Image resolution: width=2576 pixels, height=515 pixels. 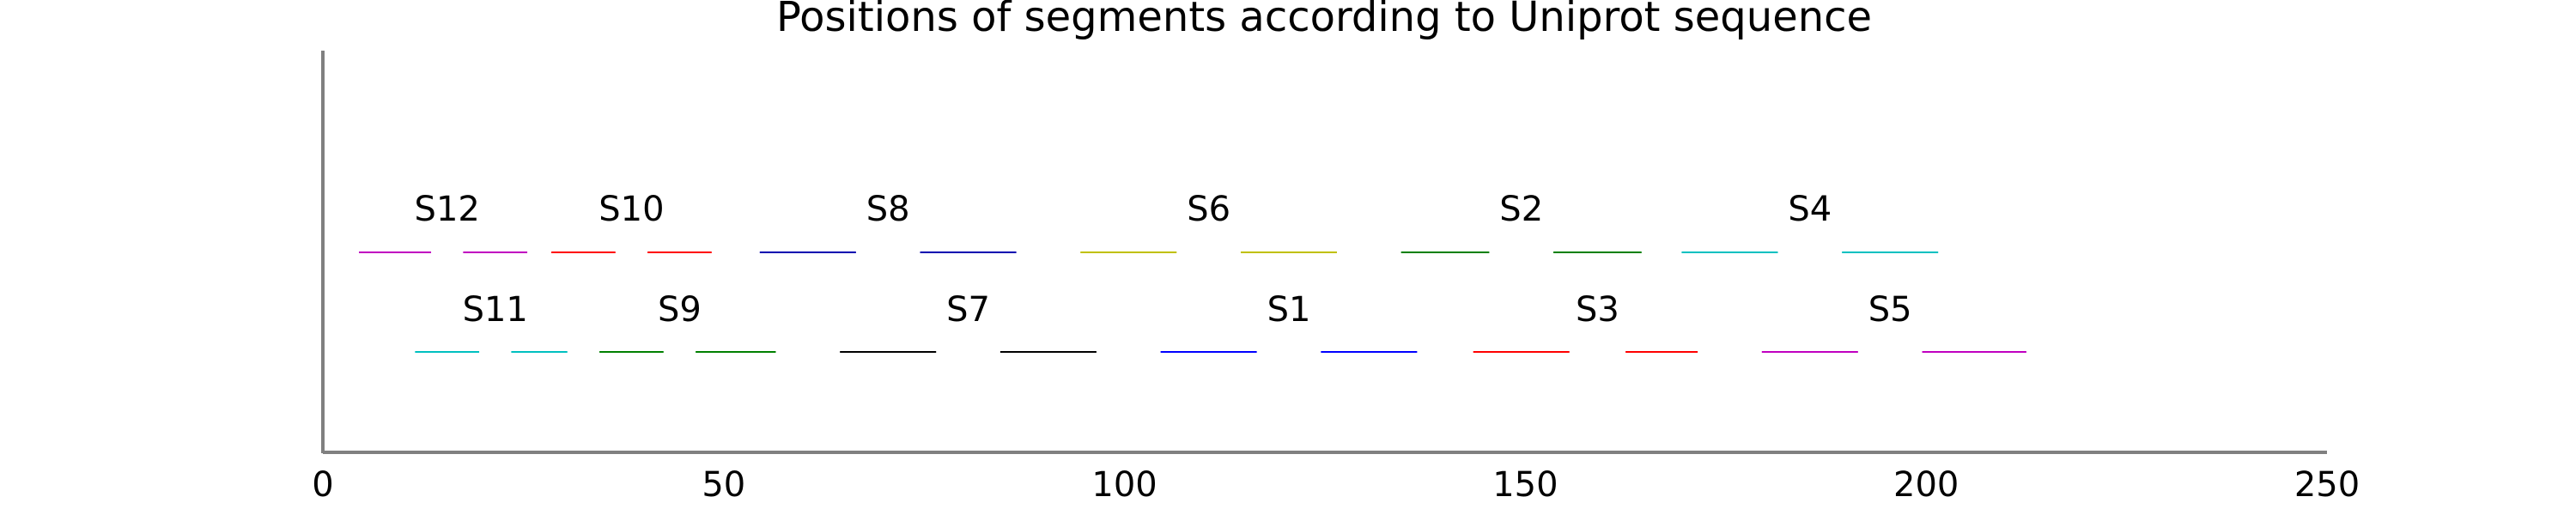 What do you see at coordinates (1926, 485) in the screenshot?
I see `x-tick-label-200: 200` at bounding box center [1926, 485].